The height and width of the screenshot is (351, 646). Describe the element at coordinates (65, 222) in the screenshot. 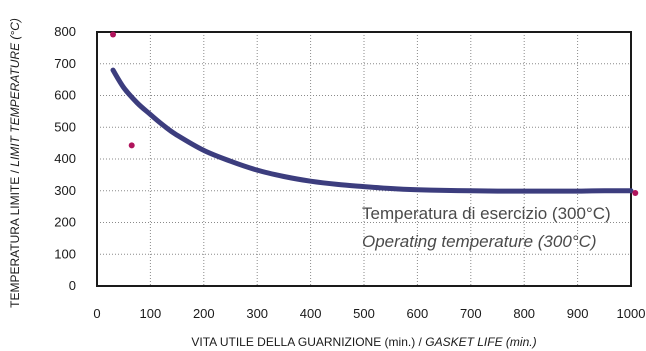

I see `y-tick-label: 200` at that location.